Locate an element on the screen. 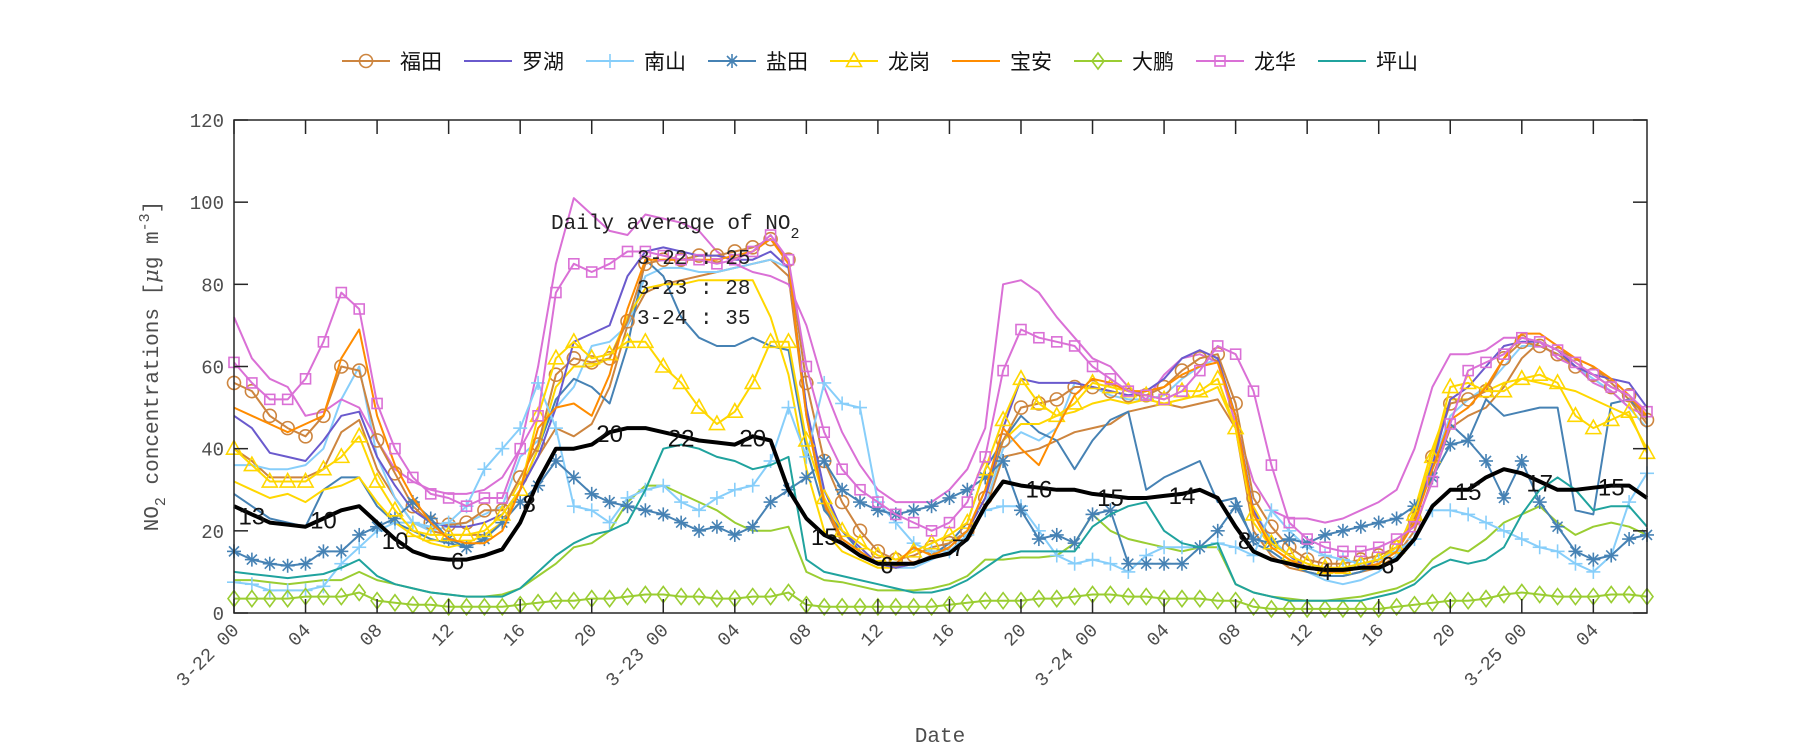  x-tick-label: 3-24 00 is located at coordinates (1067, 656).